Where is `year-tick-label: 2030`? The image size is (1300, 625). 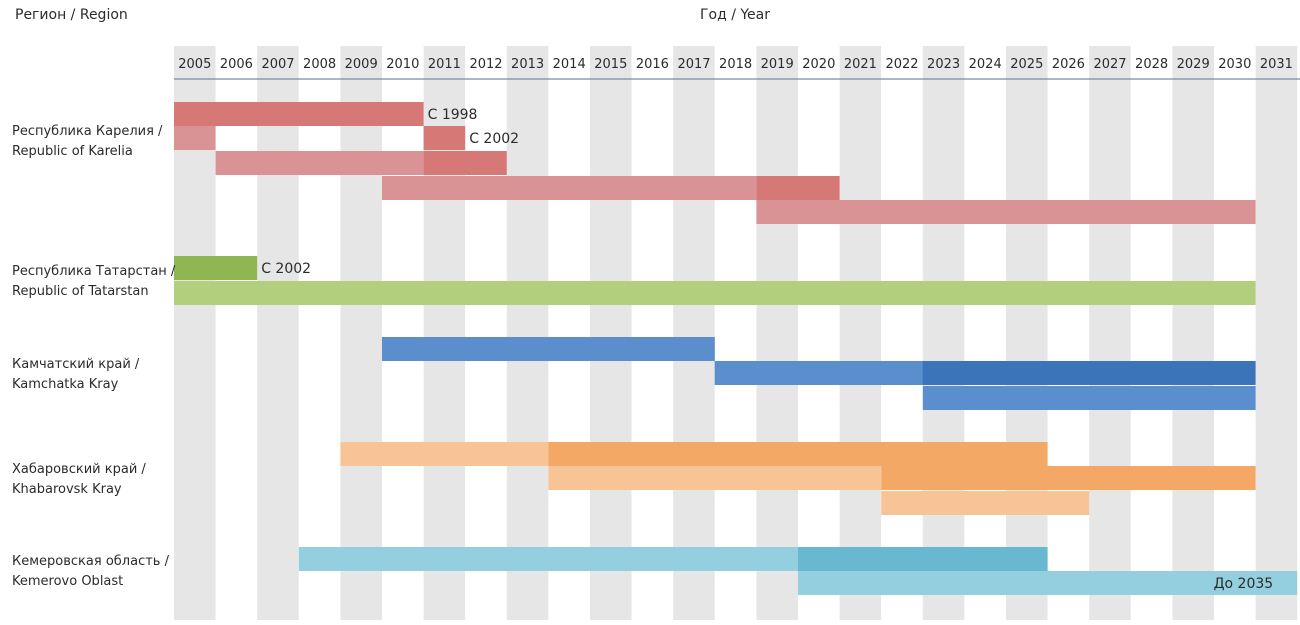 year-tick-label: 2030 is located at coordinates (1234, 64).